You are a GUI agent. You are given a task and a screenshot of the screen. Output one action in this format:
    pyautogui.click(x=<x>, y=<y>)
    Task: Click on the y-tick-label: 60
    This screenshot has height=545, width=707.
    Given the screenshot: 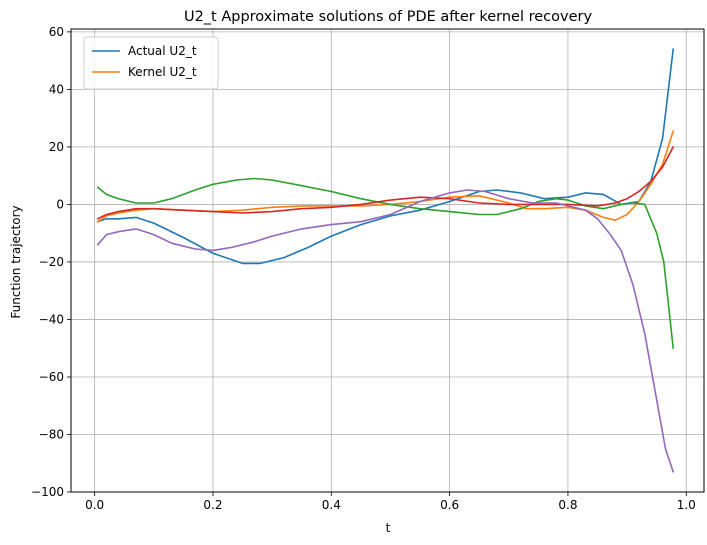 What is the action you would take?
    pyautogui.click(x=56, y=32)
    